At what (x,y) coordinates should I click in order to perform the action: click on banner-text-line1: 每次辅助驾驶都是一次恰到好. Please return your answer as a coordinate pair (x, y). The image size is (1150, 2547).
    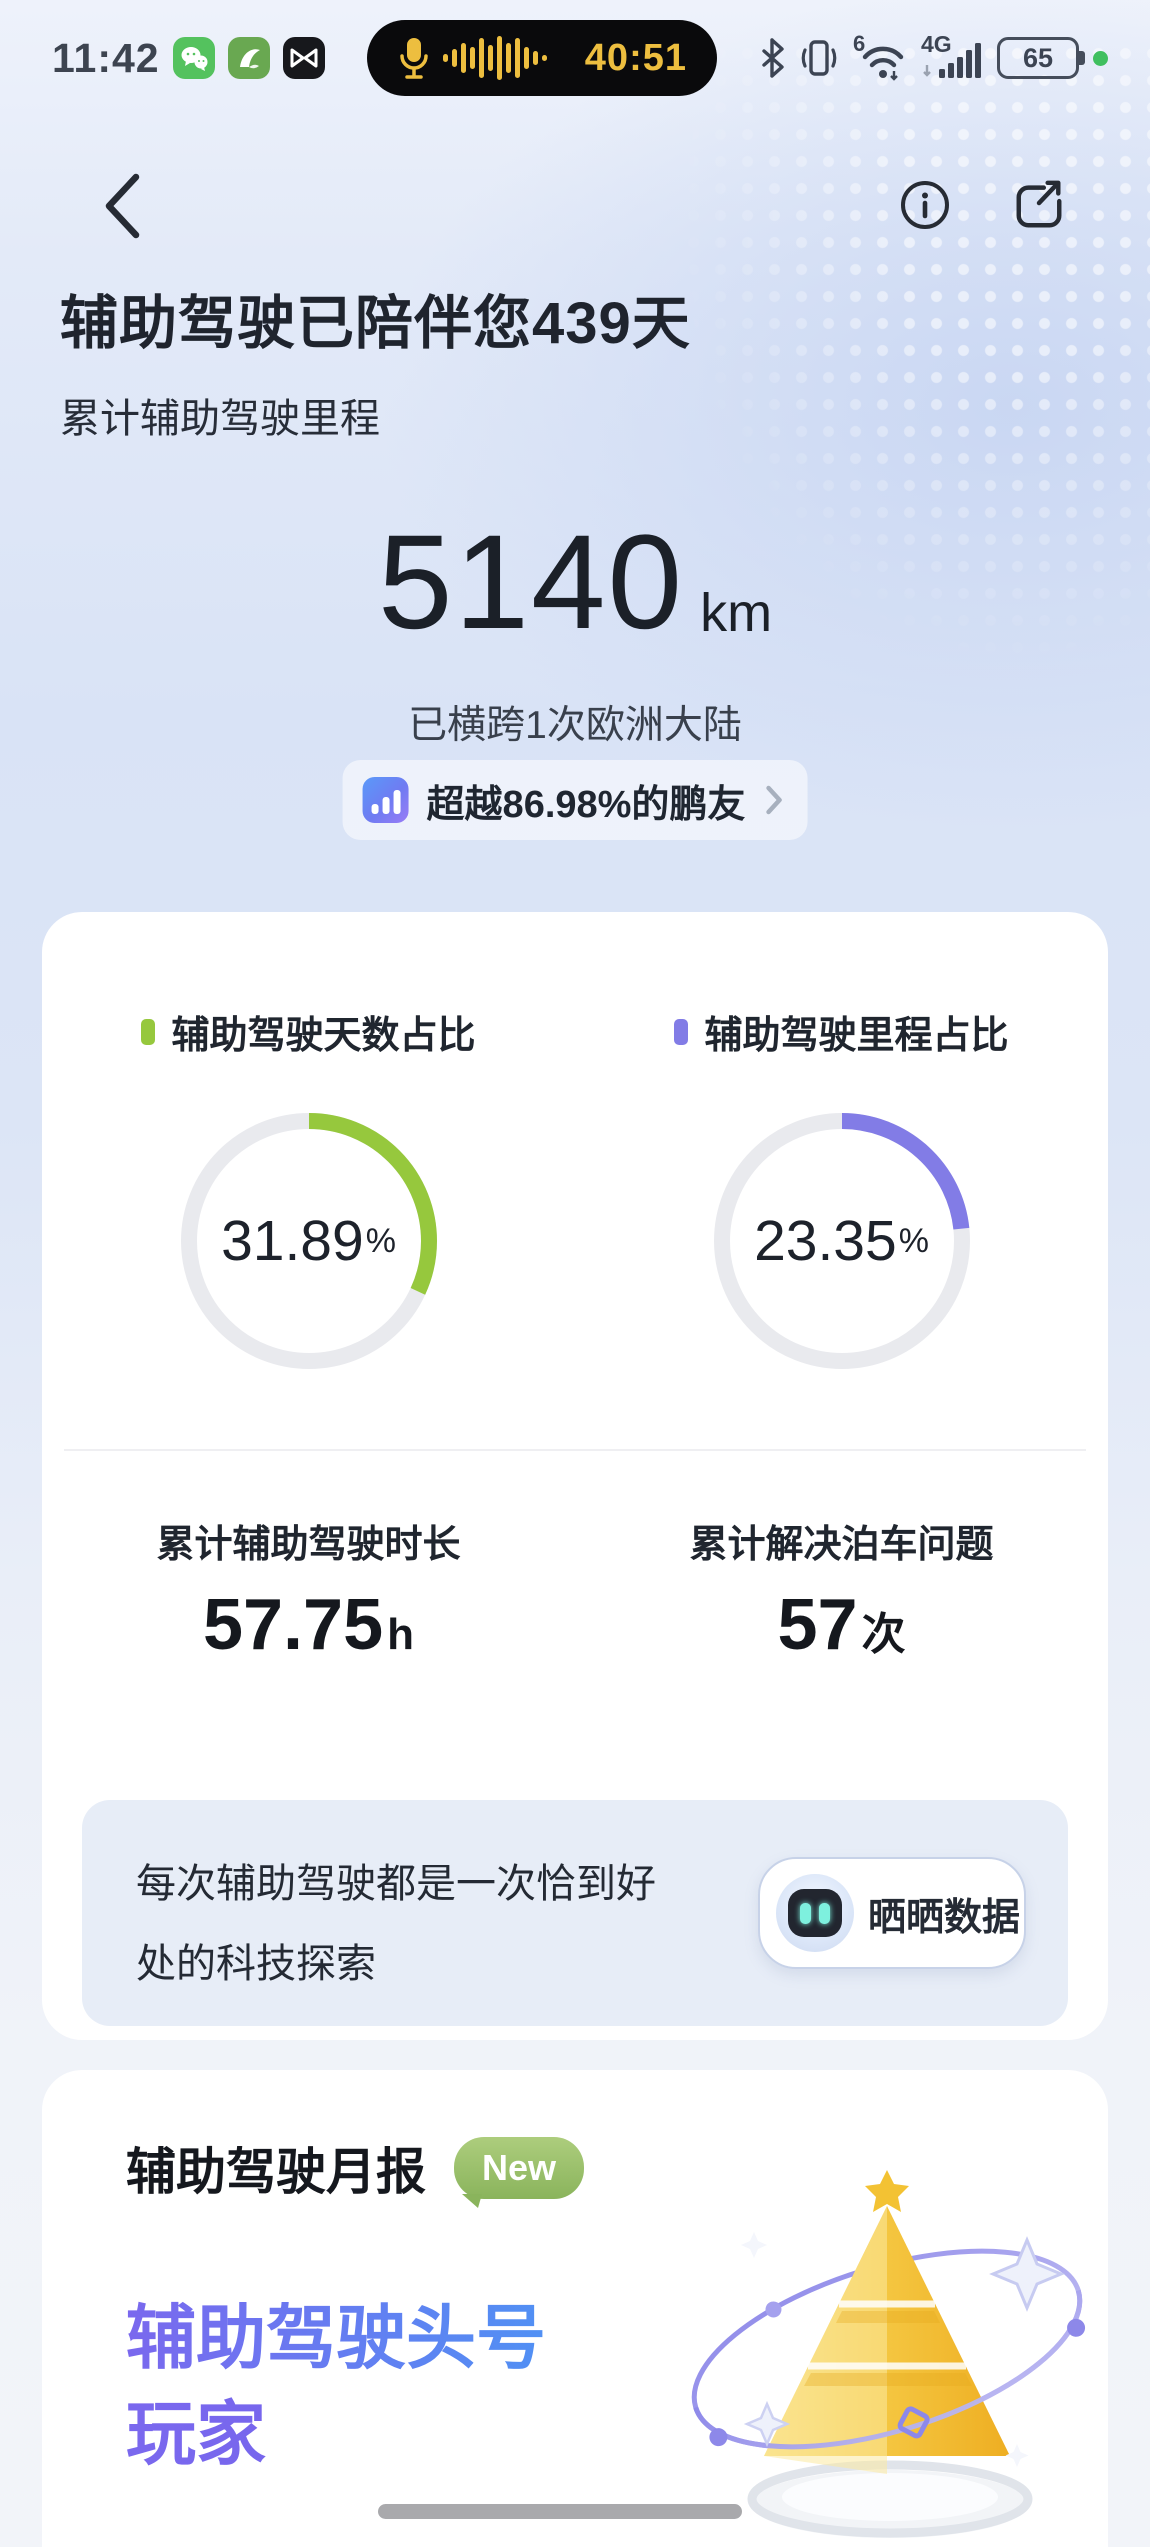
    Looking at the image, I should click on (396, 1884).